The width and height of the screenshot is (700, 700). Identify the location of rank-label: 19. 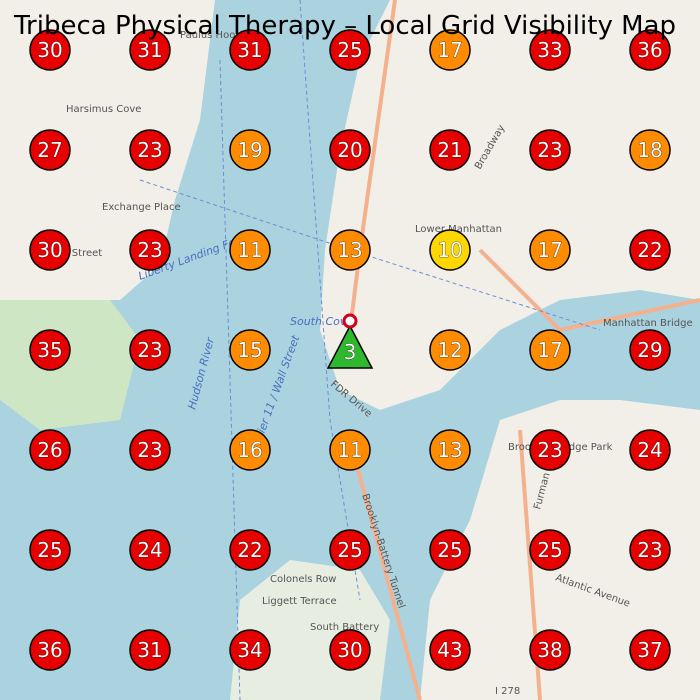
(249, 150).